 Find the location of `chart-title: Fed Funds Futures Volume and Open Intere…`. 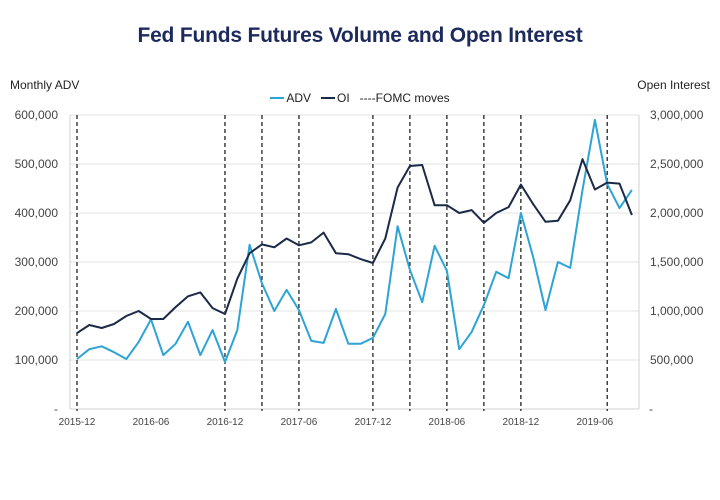

chart-title: Fed Funds Futures Volume and Open Intere… is located at coordinates (360, 35).